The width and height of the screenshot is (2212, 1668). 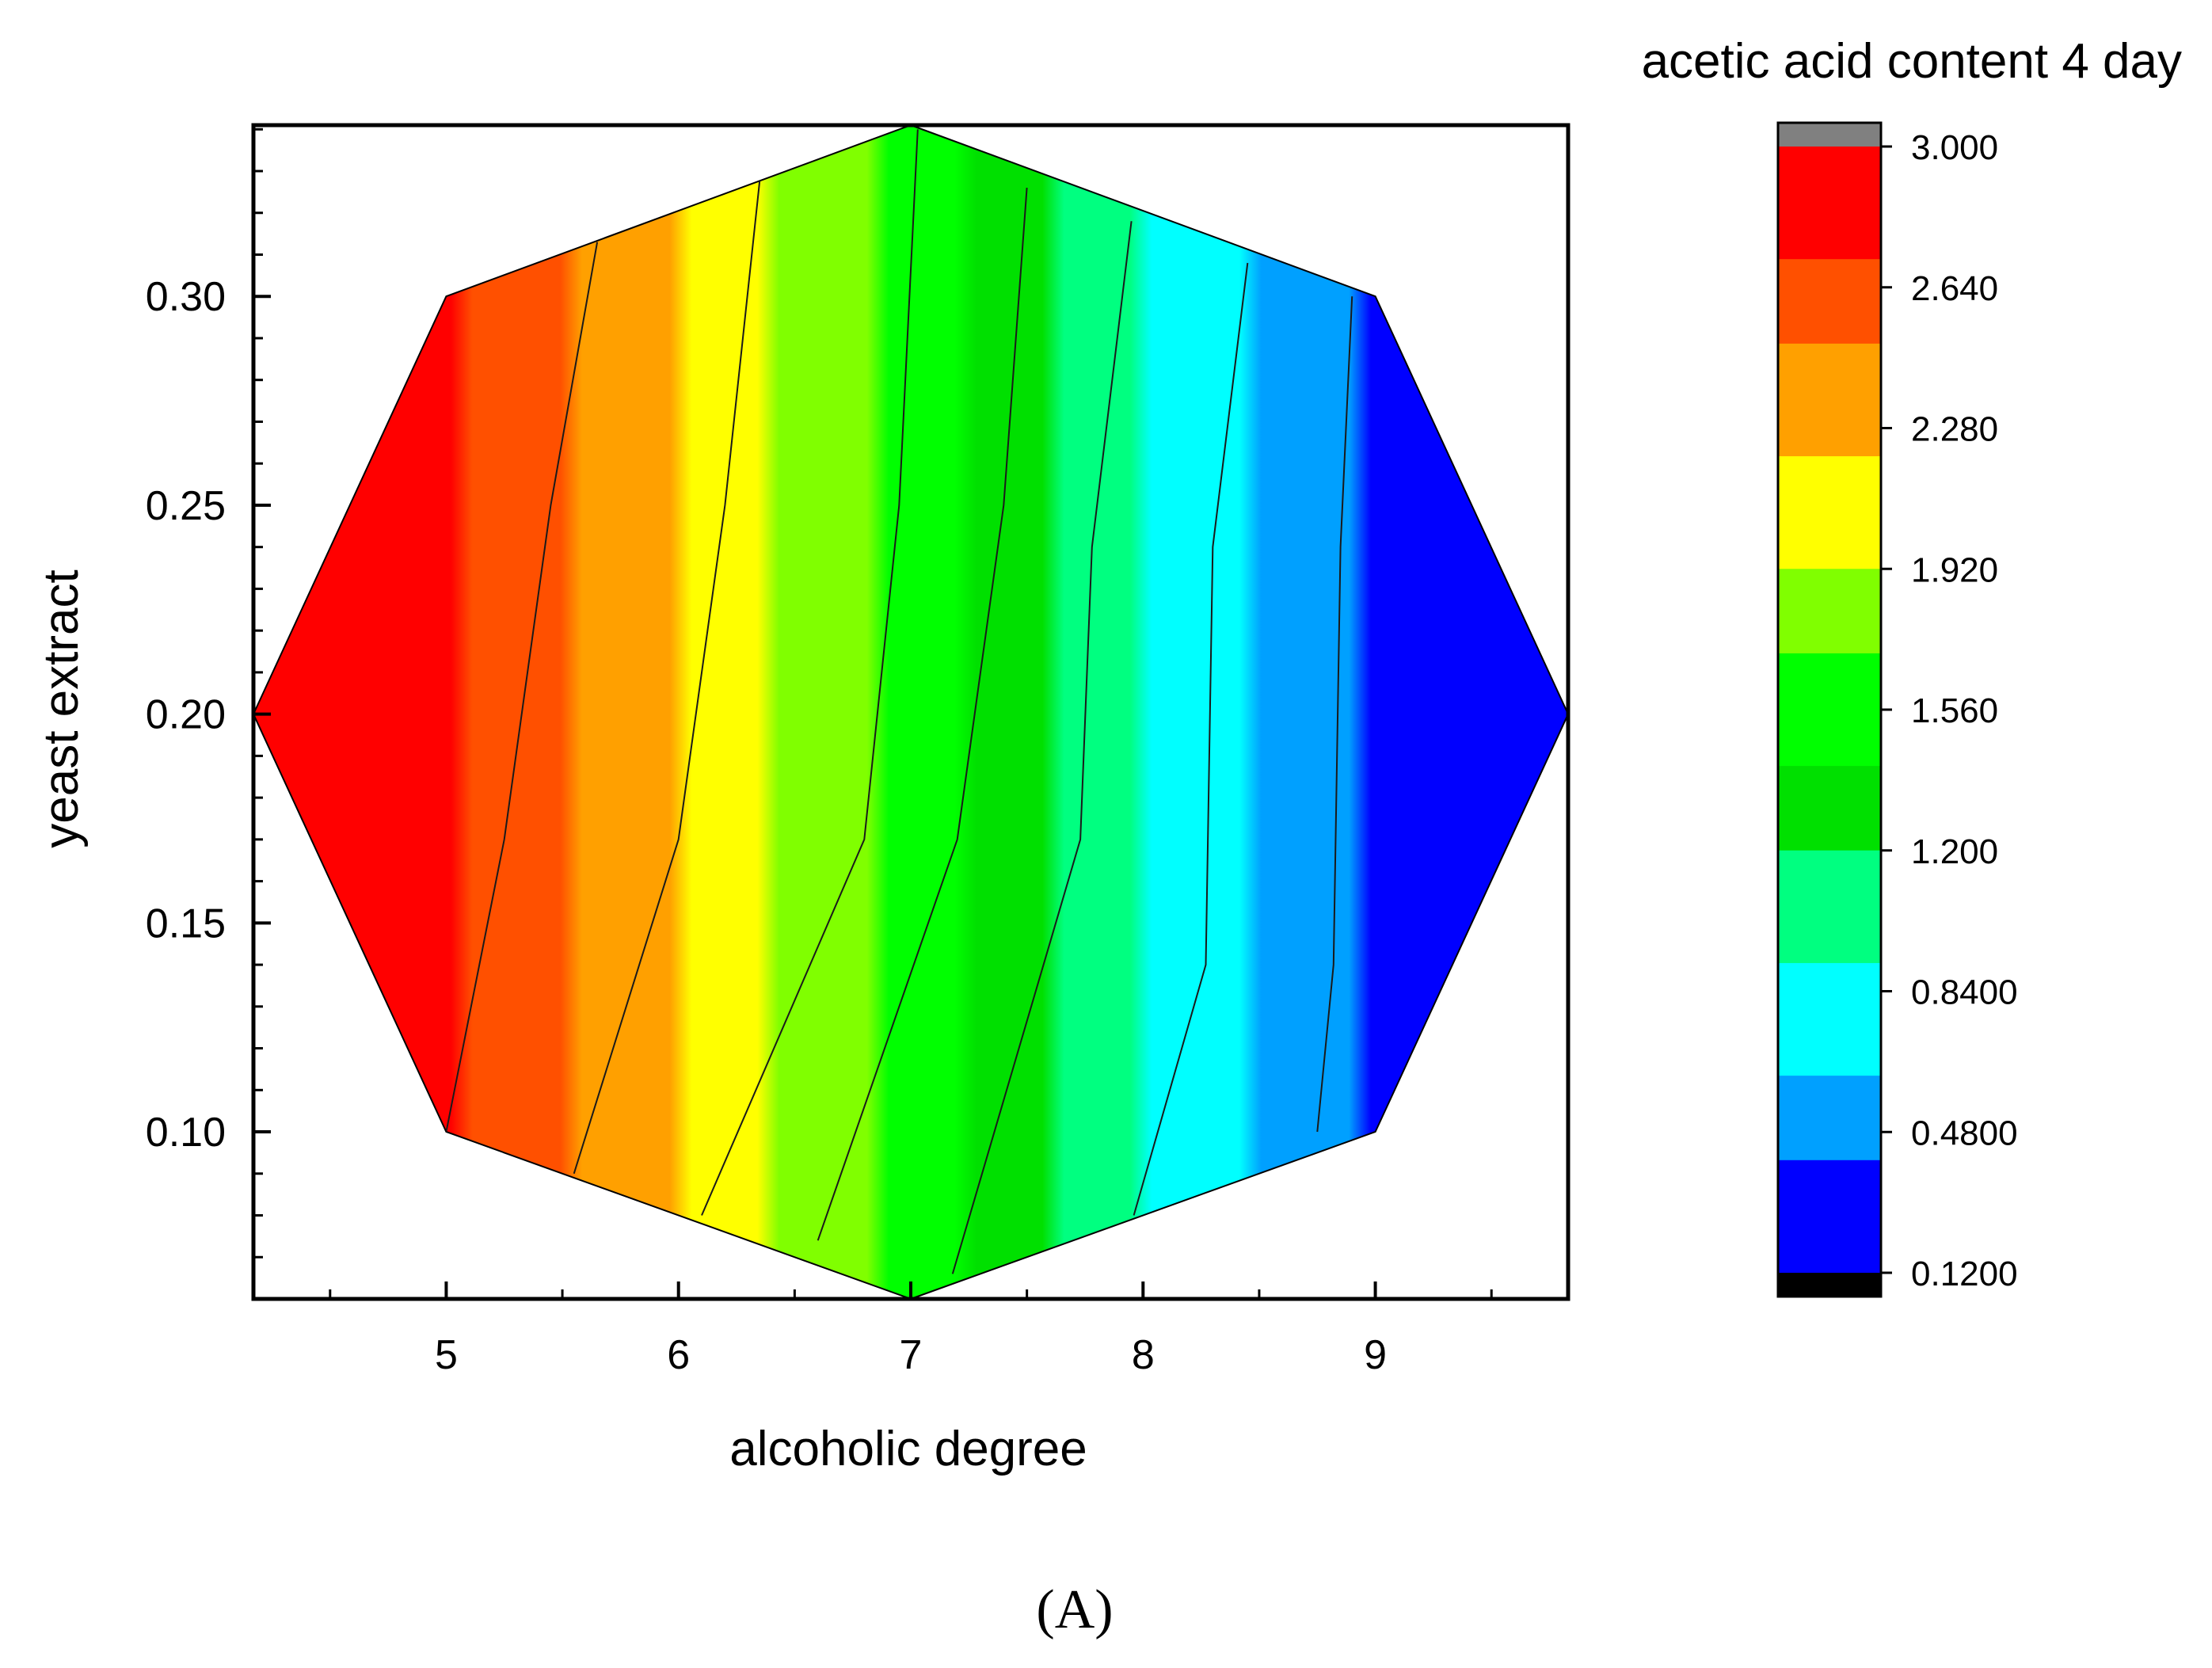 What do you see at coordinates (1964, 992) in the screenshot?
I see `colorbar-tick-label: 0.8400` at bounding box center [1964, 992].